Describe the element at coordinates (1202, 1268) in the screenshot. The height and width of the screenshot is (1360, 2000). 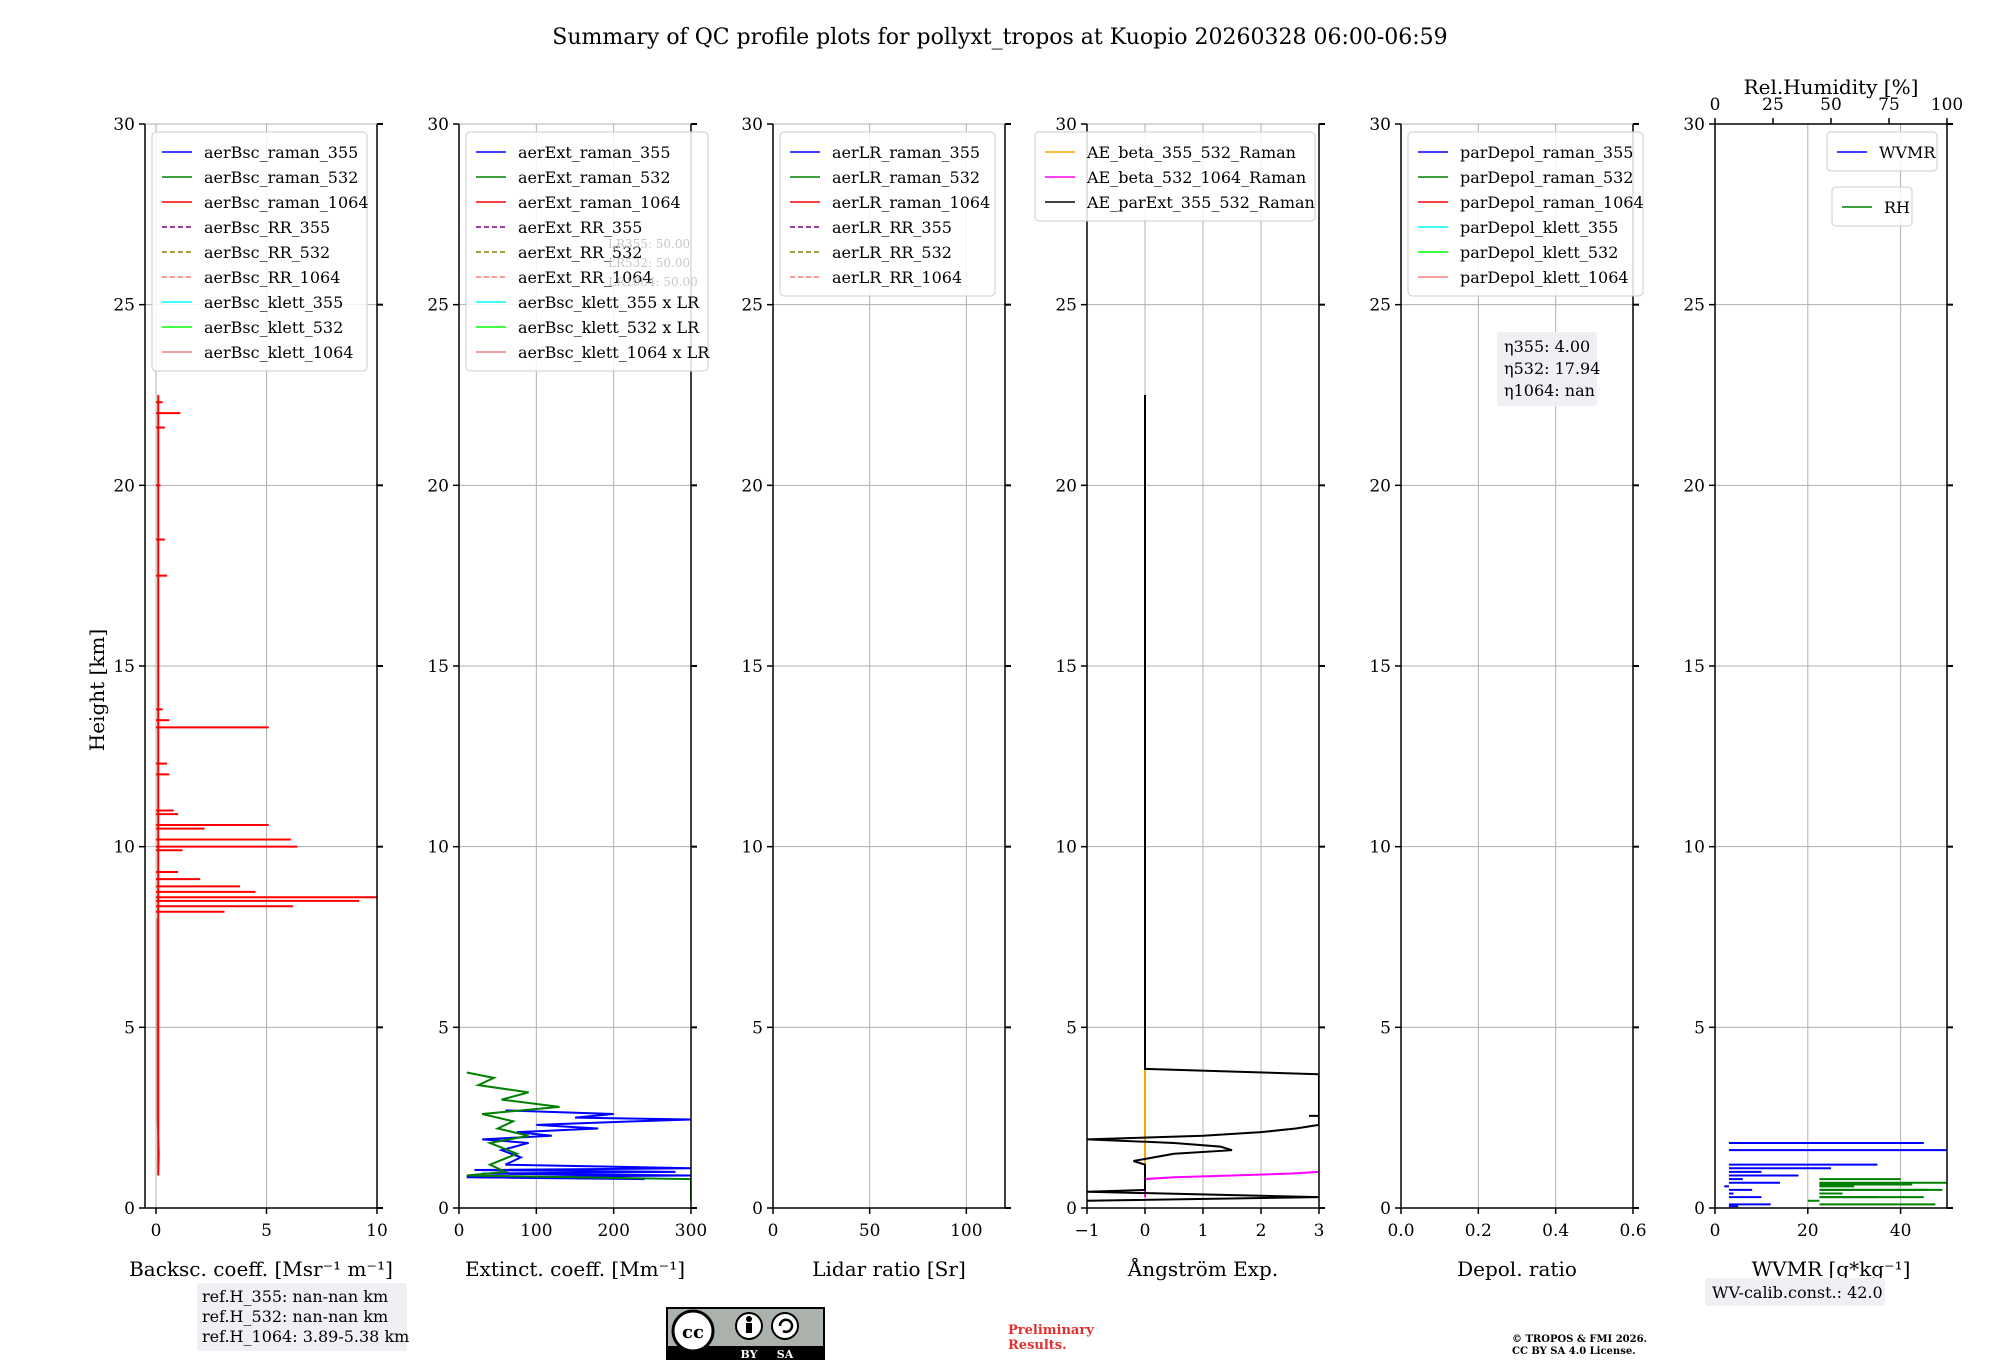
I see `x-axis-label: Ångström Exp.` at that location.